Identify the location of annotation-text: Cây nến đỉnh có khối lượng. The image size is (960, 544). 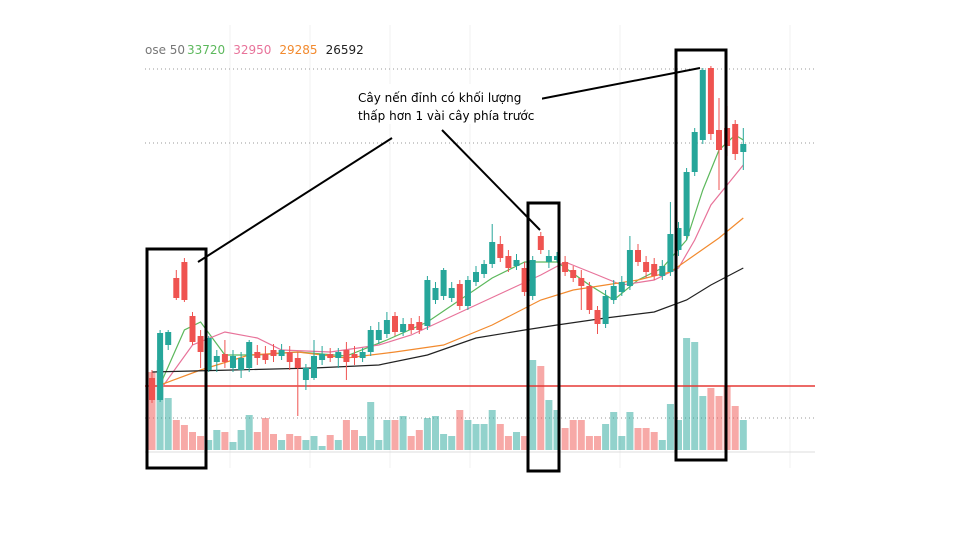
(439, 98).